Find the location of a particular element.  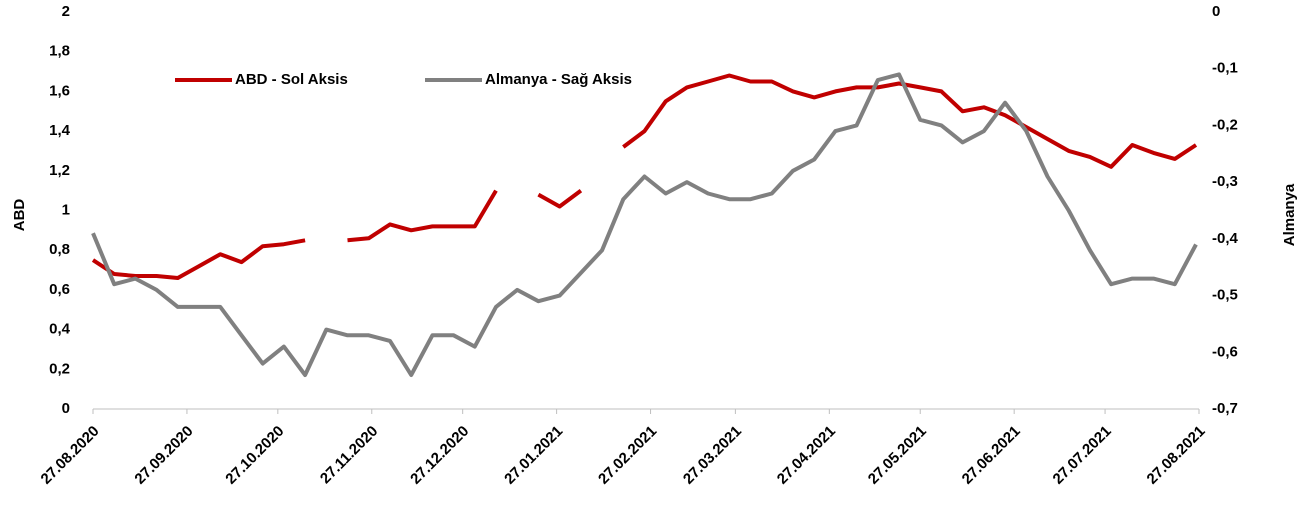

x-tick-label: 27.01.2021 is located at coordinates (533, 455).